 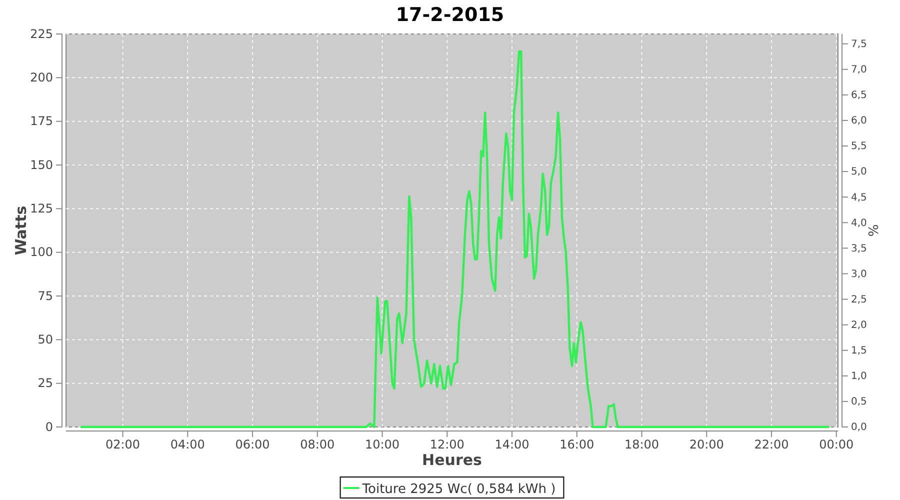 What do you see at coordinates (45, 383) in the screenshot?
I see `y-tick-label: 25` at bounding box center [45, 383].